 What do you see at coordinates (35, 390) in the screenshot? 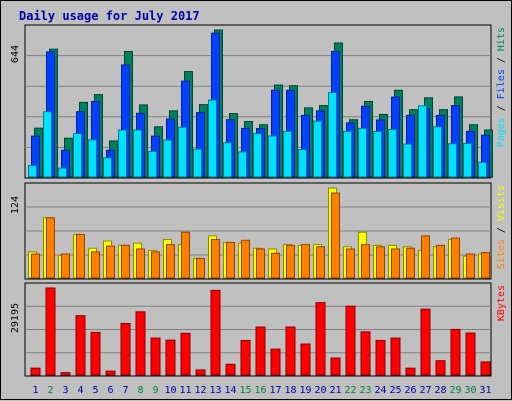
I see `x-tick-label-day-1: 1` at bounding box center [35, 390].